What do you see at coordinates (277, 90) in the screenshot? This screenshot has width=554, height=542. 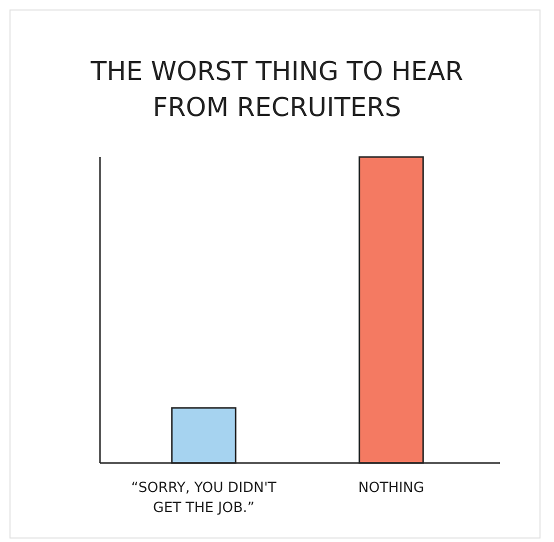 I see `chart-title: THE WORST THING TO HEAR FROM RECRUITERS` at bounding box center [277, 90].